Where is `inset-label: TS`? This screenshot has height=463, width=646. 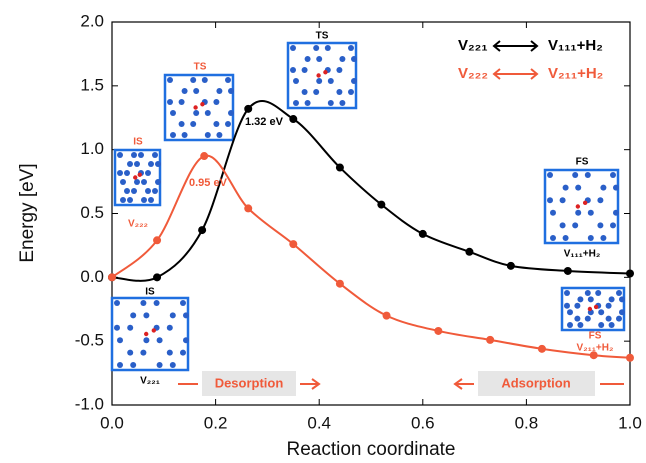
inset-label: TS is located at coordinates (200, 67).